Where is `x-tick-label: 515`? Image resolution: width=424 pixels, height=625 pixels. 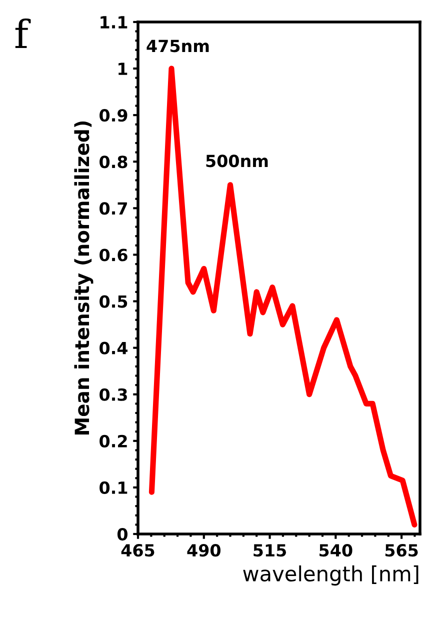
x-tick-label: 515 is located at coordinates (270, 550).